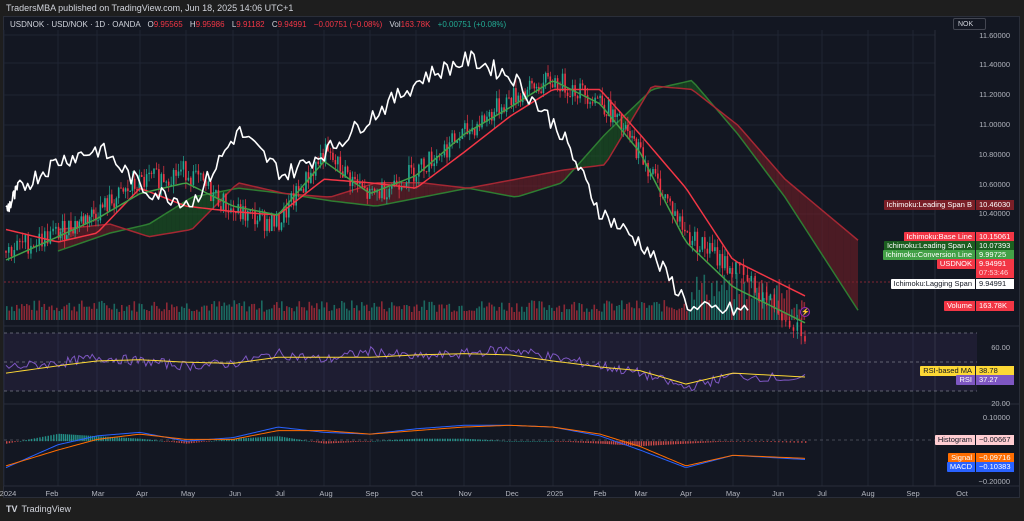 The height and width of the screenshot is (521, 1024). Describe the element at coordinates (995, 440) in the screenshot. I see `price-tag-value: −0.00667` at that location.